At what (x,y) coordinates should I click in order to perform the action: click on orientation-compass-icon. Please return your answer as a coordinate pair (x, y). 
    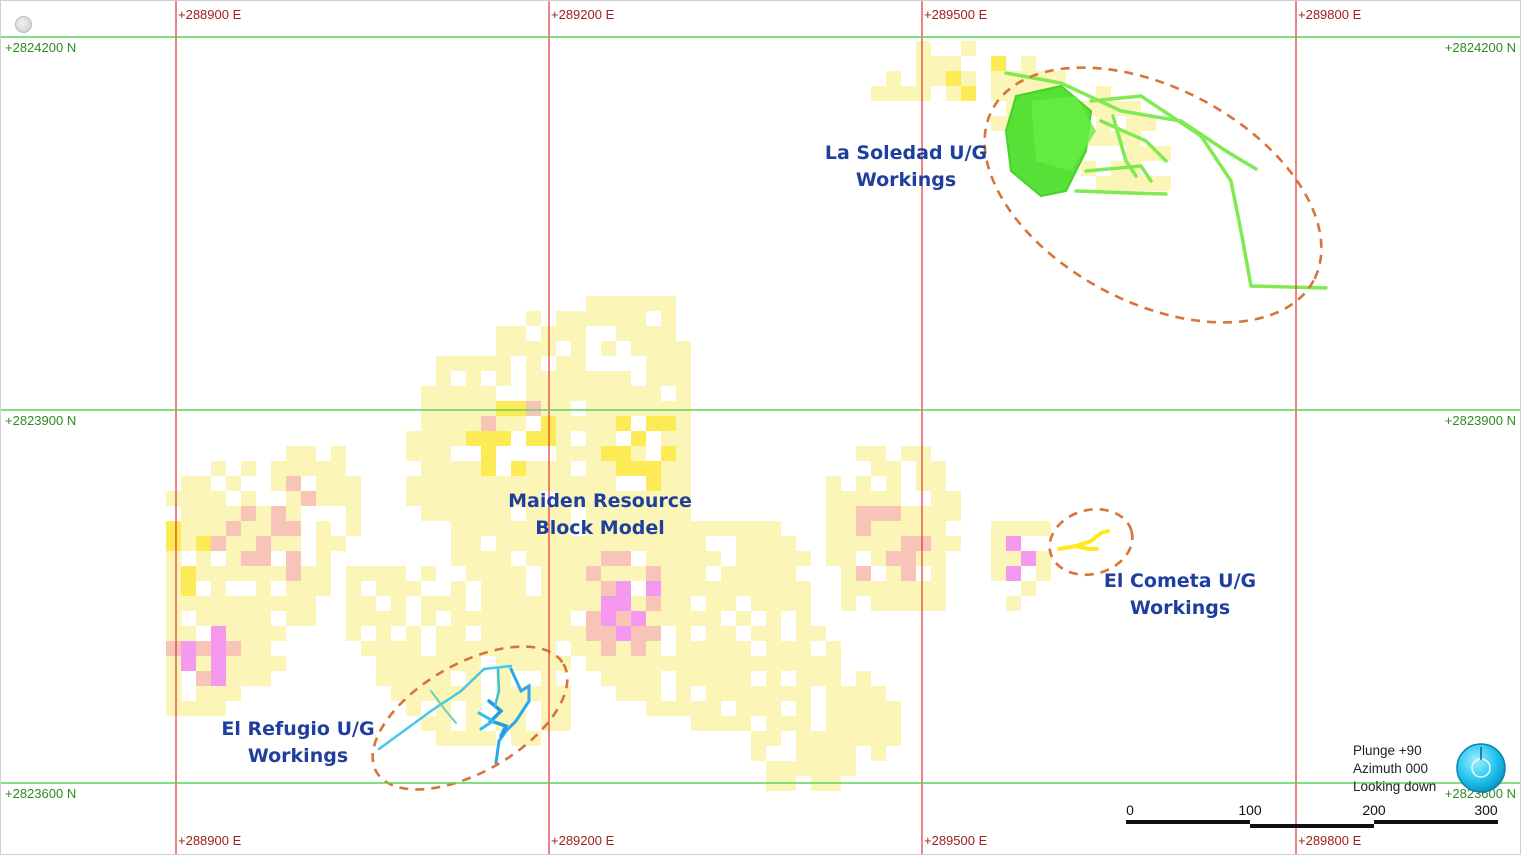
    Looking at the image, I should click on (1481, 768).